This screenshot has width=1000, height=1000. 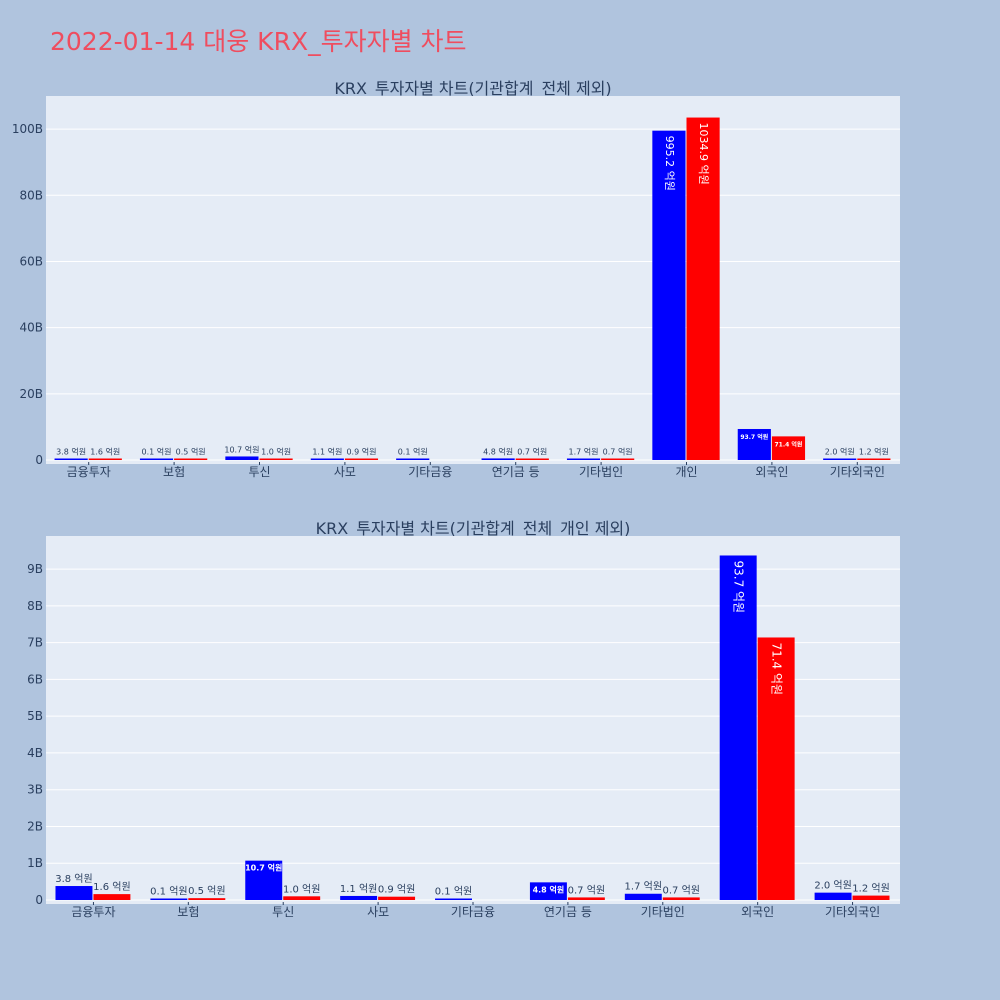 What do you see at coordinates (31, 261) in the screenshot?
I see `y-tick-label: 60B` at bounding box center [31, 261].